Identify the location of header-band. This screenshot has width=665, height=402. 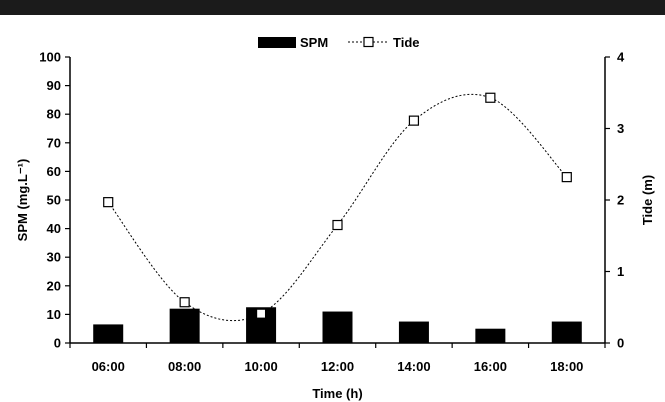
(332, 7).